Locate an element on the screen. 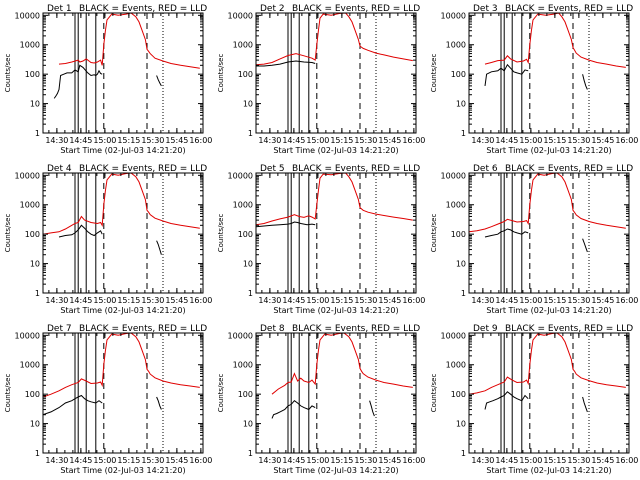  panel-title: Det 3 is located at coordinates (485, 9).